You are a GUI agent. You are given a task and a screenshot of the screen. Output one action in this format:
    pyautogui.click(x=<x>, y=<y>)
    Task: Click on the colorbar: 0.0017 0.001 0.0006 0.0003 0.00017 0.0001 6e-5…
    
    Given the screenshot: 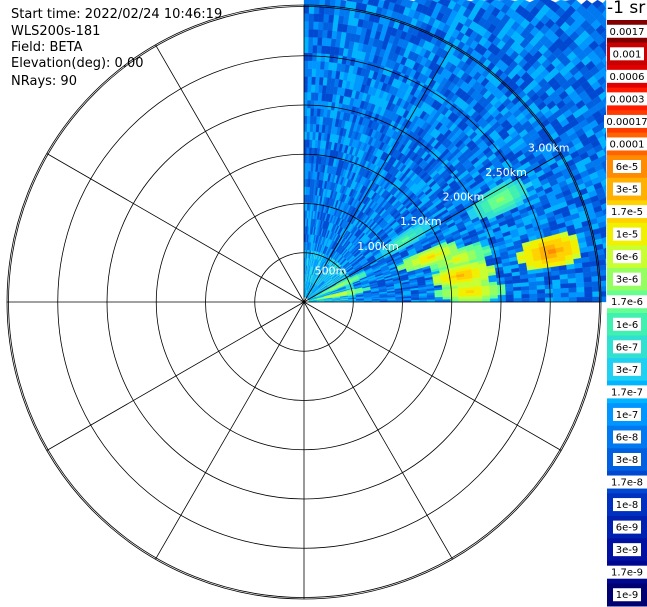 What is the action you would take?
    pyautogui.click(x=625, y=313)
    